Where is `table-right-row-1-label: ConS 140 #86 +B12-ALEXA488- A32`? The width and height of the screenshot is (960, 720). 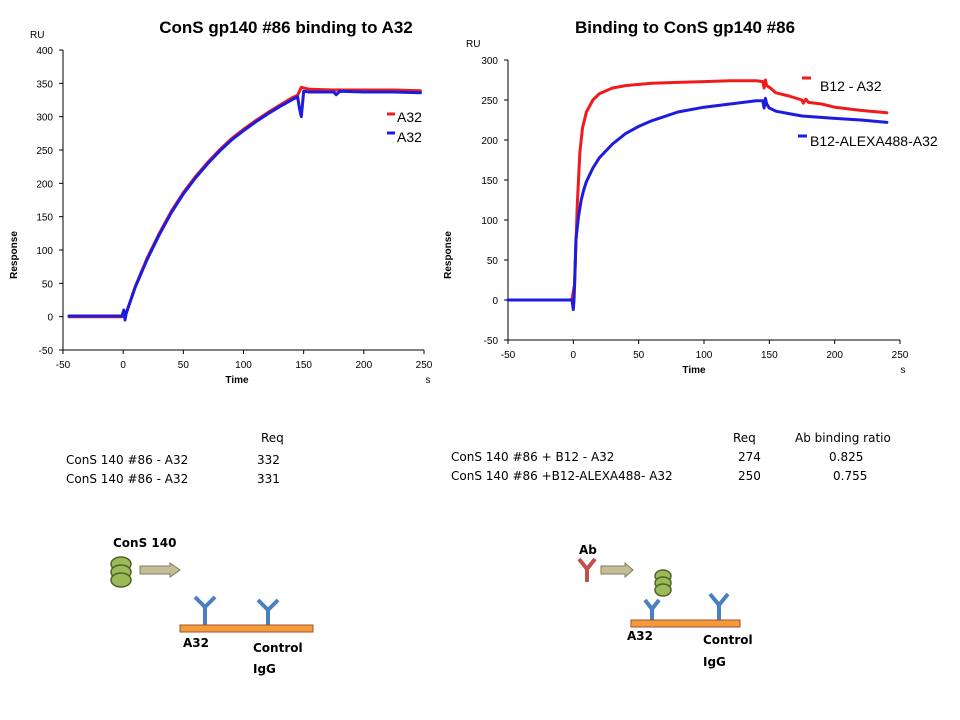 table-right-row-1-label: ConS 140 #86 +B12-ALEXA488- A32 is located at coordinates (562, 476).